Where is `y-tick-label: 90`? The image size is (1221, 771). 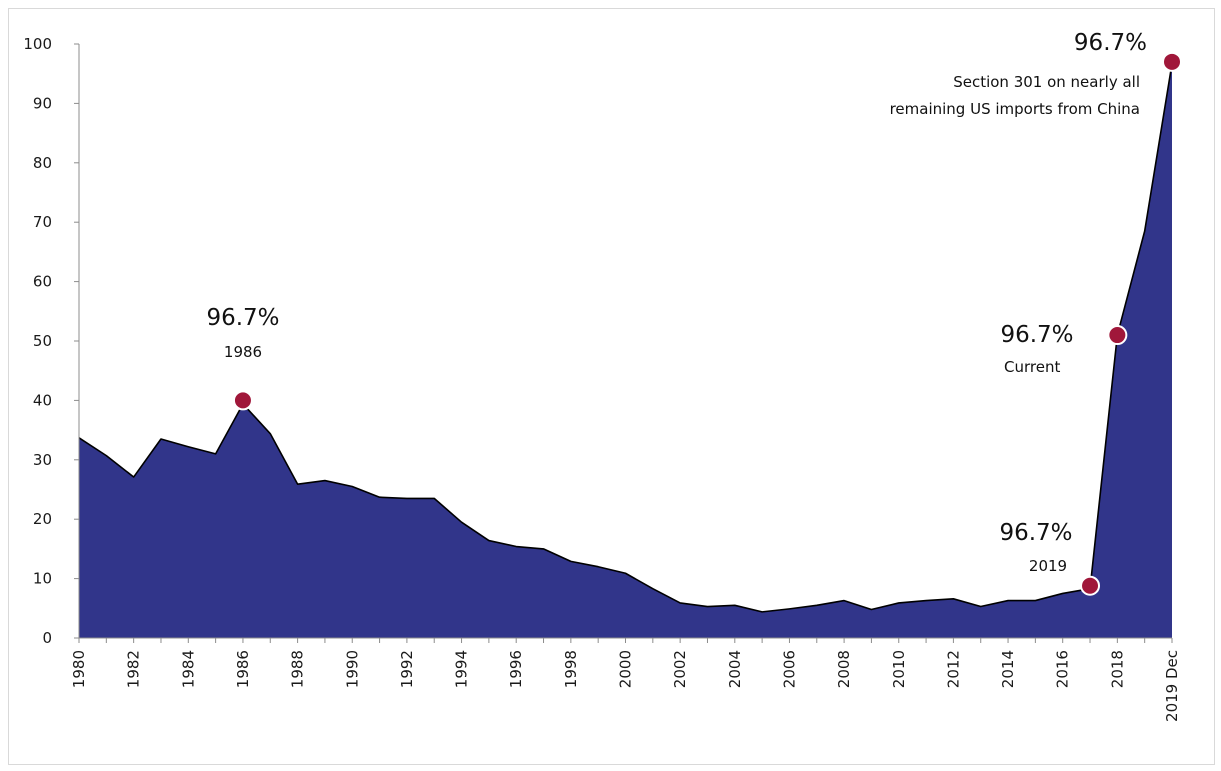 y-tick-label: 90 is located at coordinates (42, 103).